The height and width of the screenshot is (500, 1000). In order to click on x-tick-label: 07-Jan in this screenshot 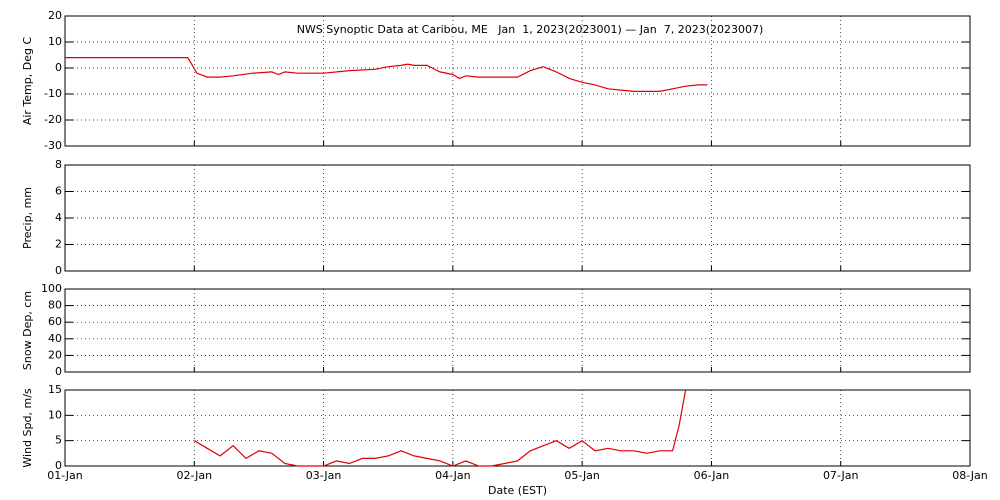, I will do `click(841, 475)`.